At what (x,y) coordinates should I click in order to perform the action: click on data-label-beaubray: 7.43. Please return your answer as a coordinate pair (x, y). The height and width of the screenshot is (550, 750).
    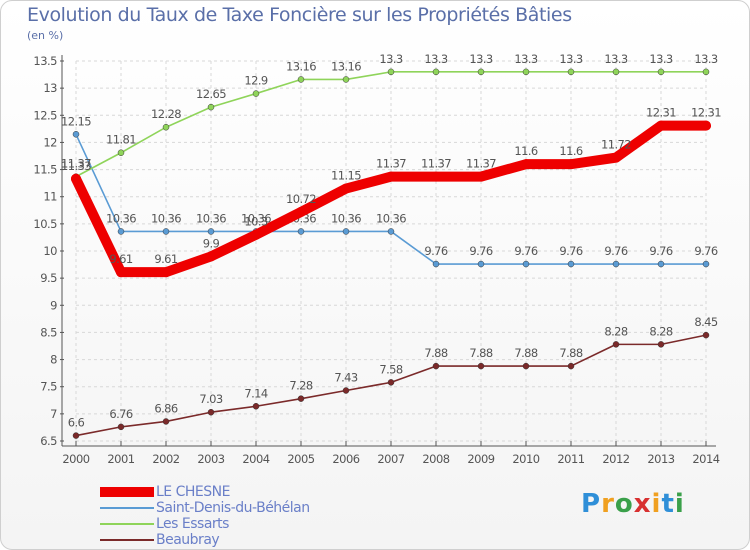
    Looking at the image, I should click on (345, 378).